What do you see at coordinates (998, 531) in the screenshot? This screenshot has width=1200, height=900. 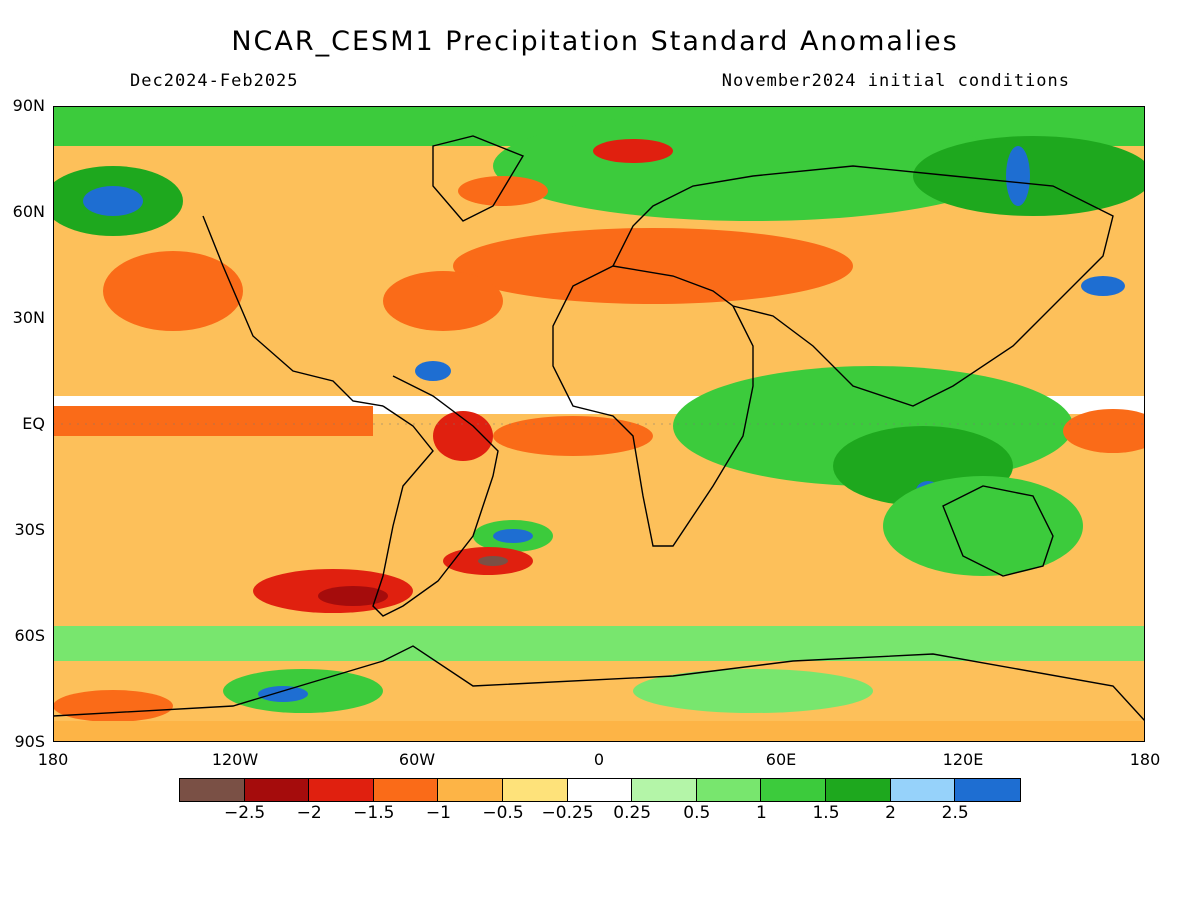 I see `australia-coast` at bounding box center [998, 531].